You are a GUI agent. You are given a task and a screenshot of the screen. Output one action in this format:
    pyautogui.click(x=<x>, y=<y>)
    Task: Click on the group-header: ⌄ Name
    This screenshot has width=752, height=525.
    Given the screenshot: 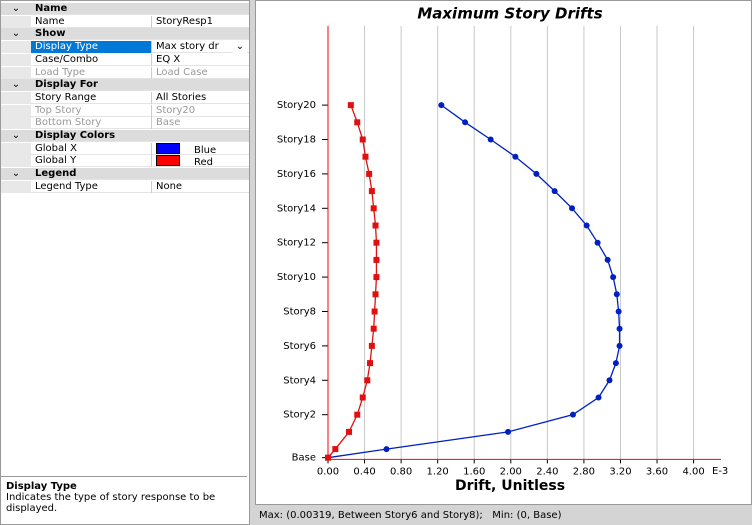 What is the action you would take?
    pyautogui.click(x=125, y=9)
    